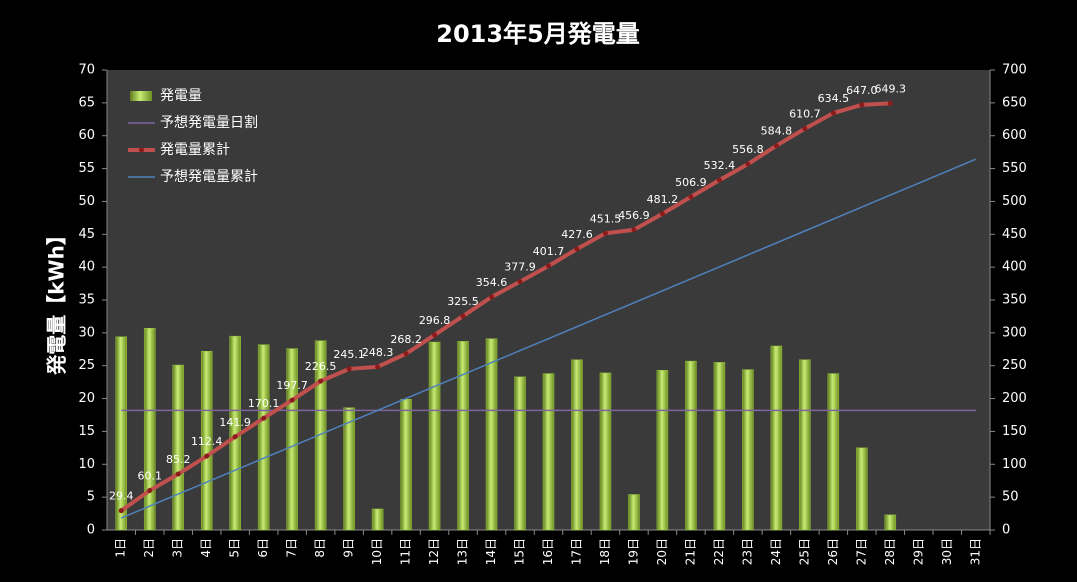 This screenshot has width=1077, height=582. I want to click on y-tick-label: 65, so click(86, 102).